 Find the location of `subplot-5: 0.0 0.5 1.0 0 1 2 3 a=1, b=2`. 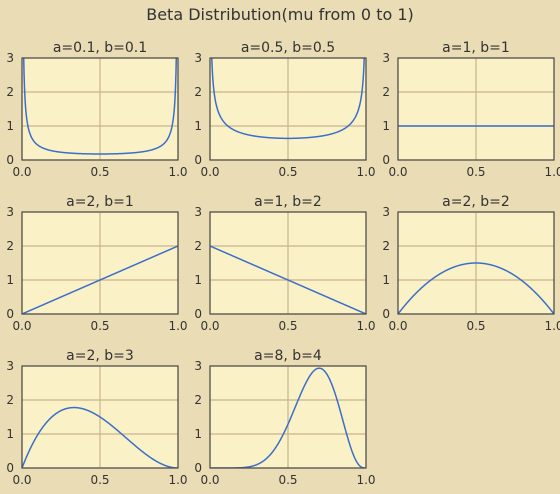

subplot-5: 0.0 0.5 1.0 0 1 2 3 a=1, b=2 is located at coordinates (284, 263).